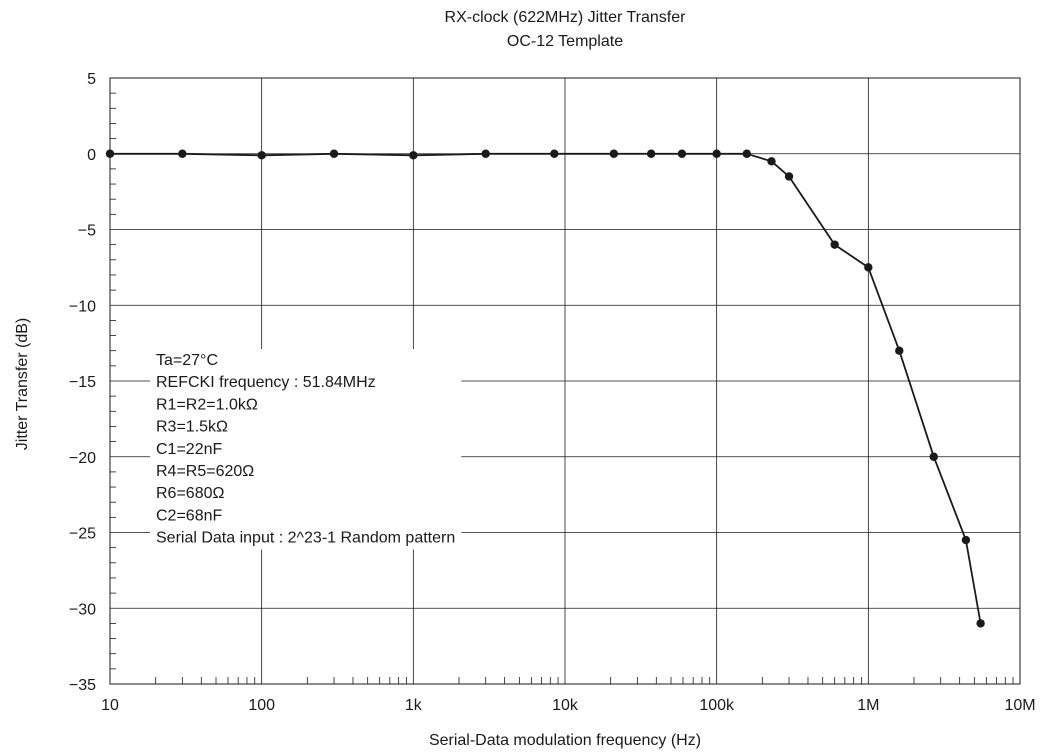  I want to click on y-tick-label: −35, so click(82, 685).